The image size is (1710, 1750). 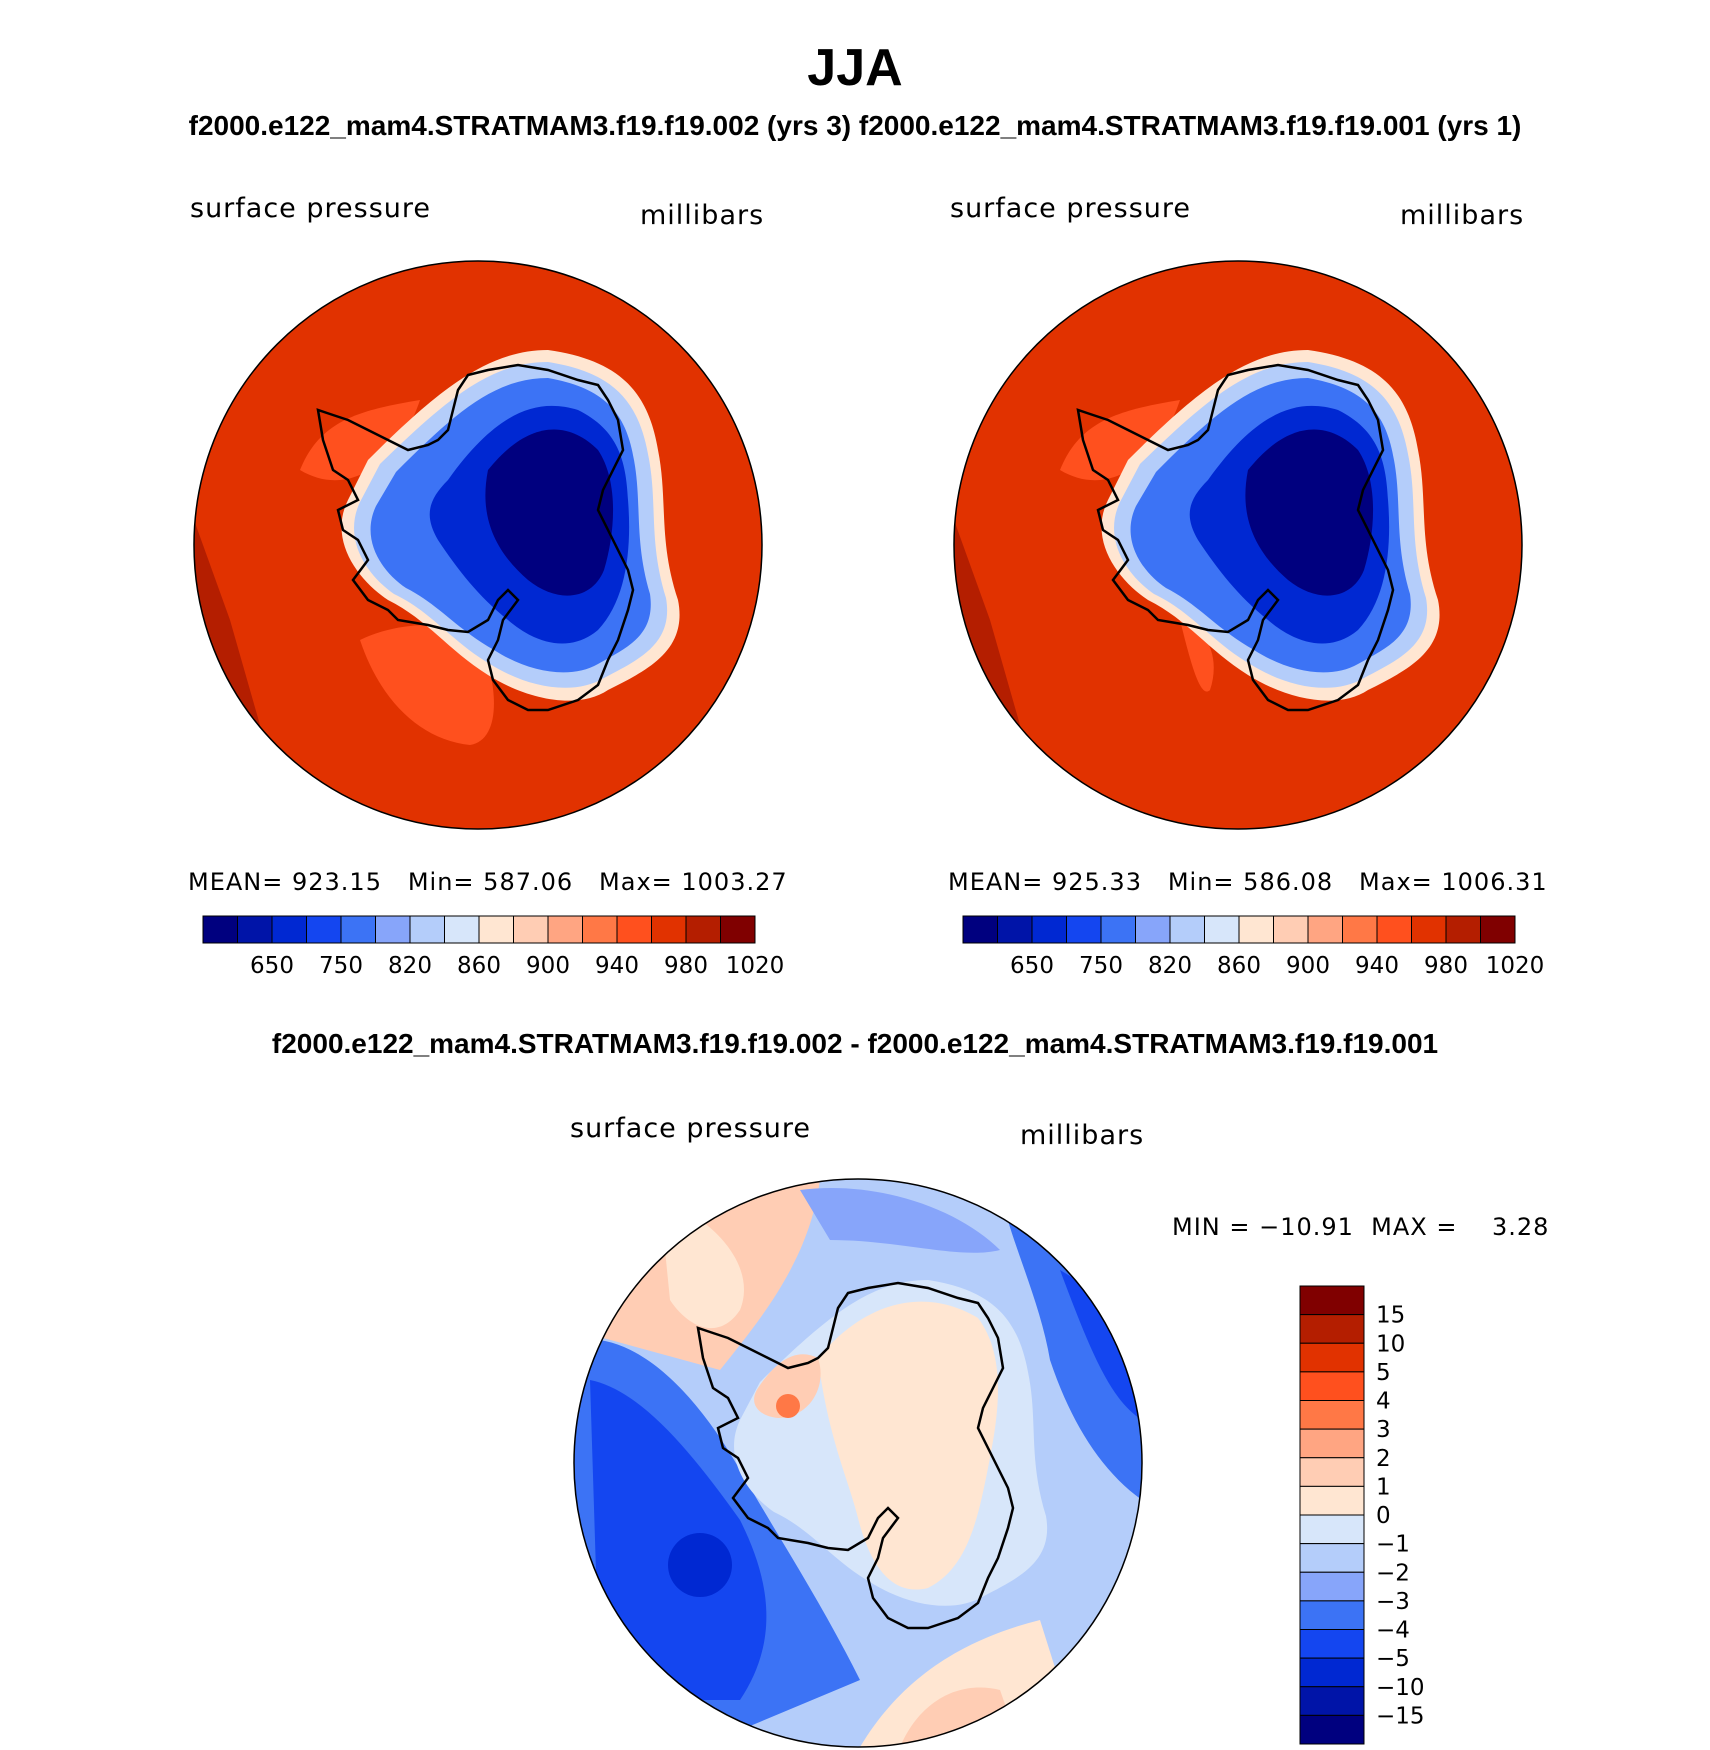 I want to click on panel2-variable-label: surface pressure, so click(x=1070, y=208).